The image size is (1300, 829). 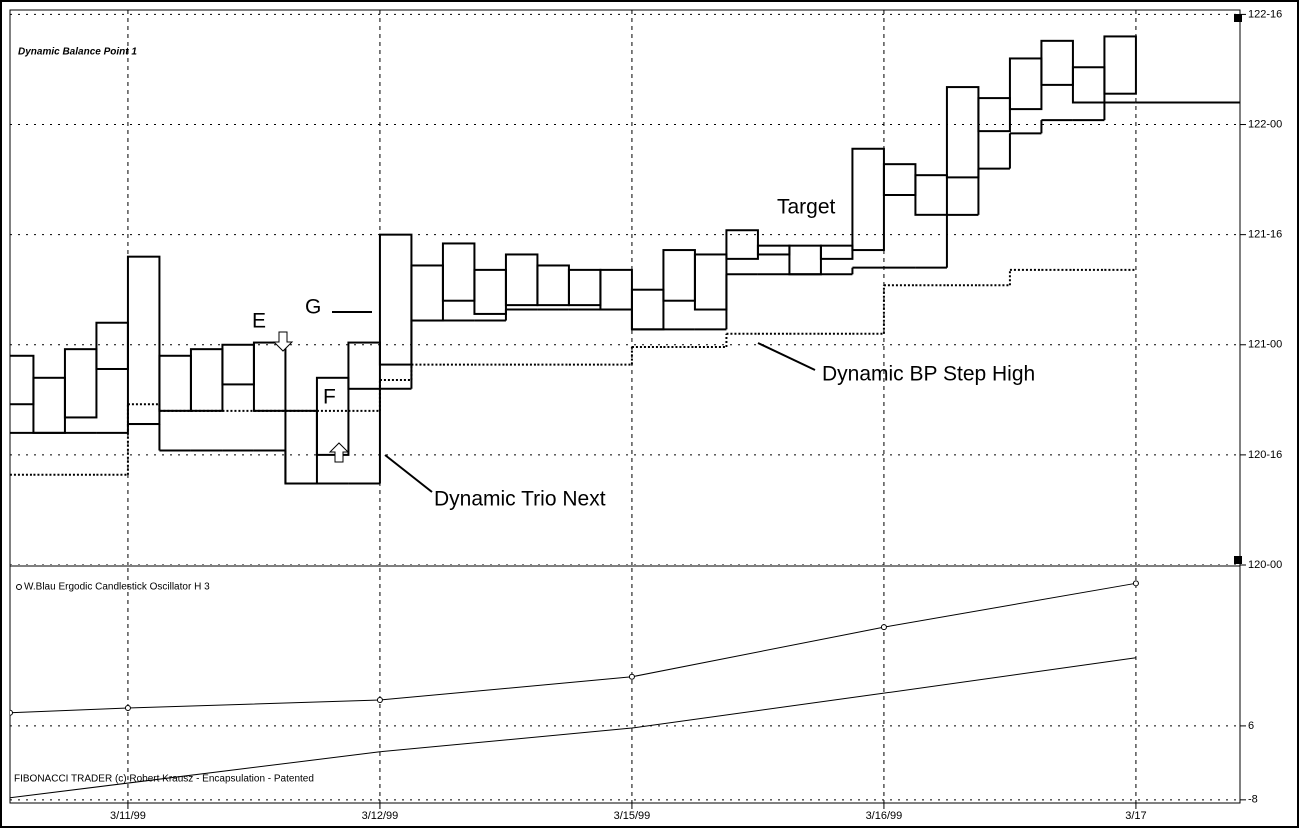 I want to click on y-tick-label: 122-00, so click(x=1265, y=124).